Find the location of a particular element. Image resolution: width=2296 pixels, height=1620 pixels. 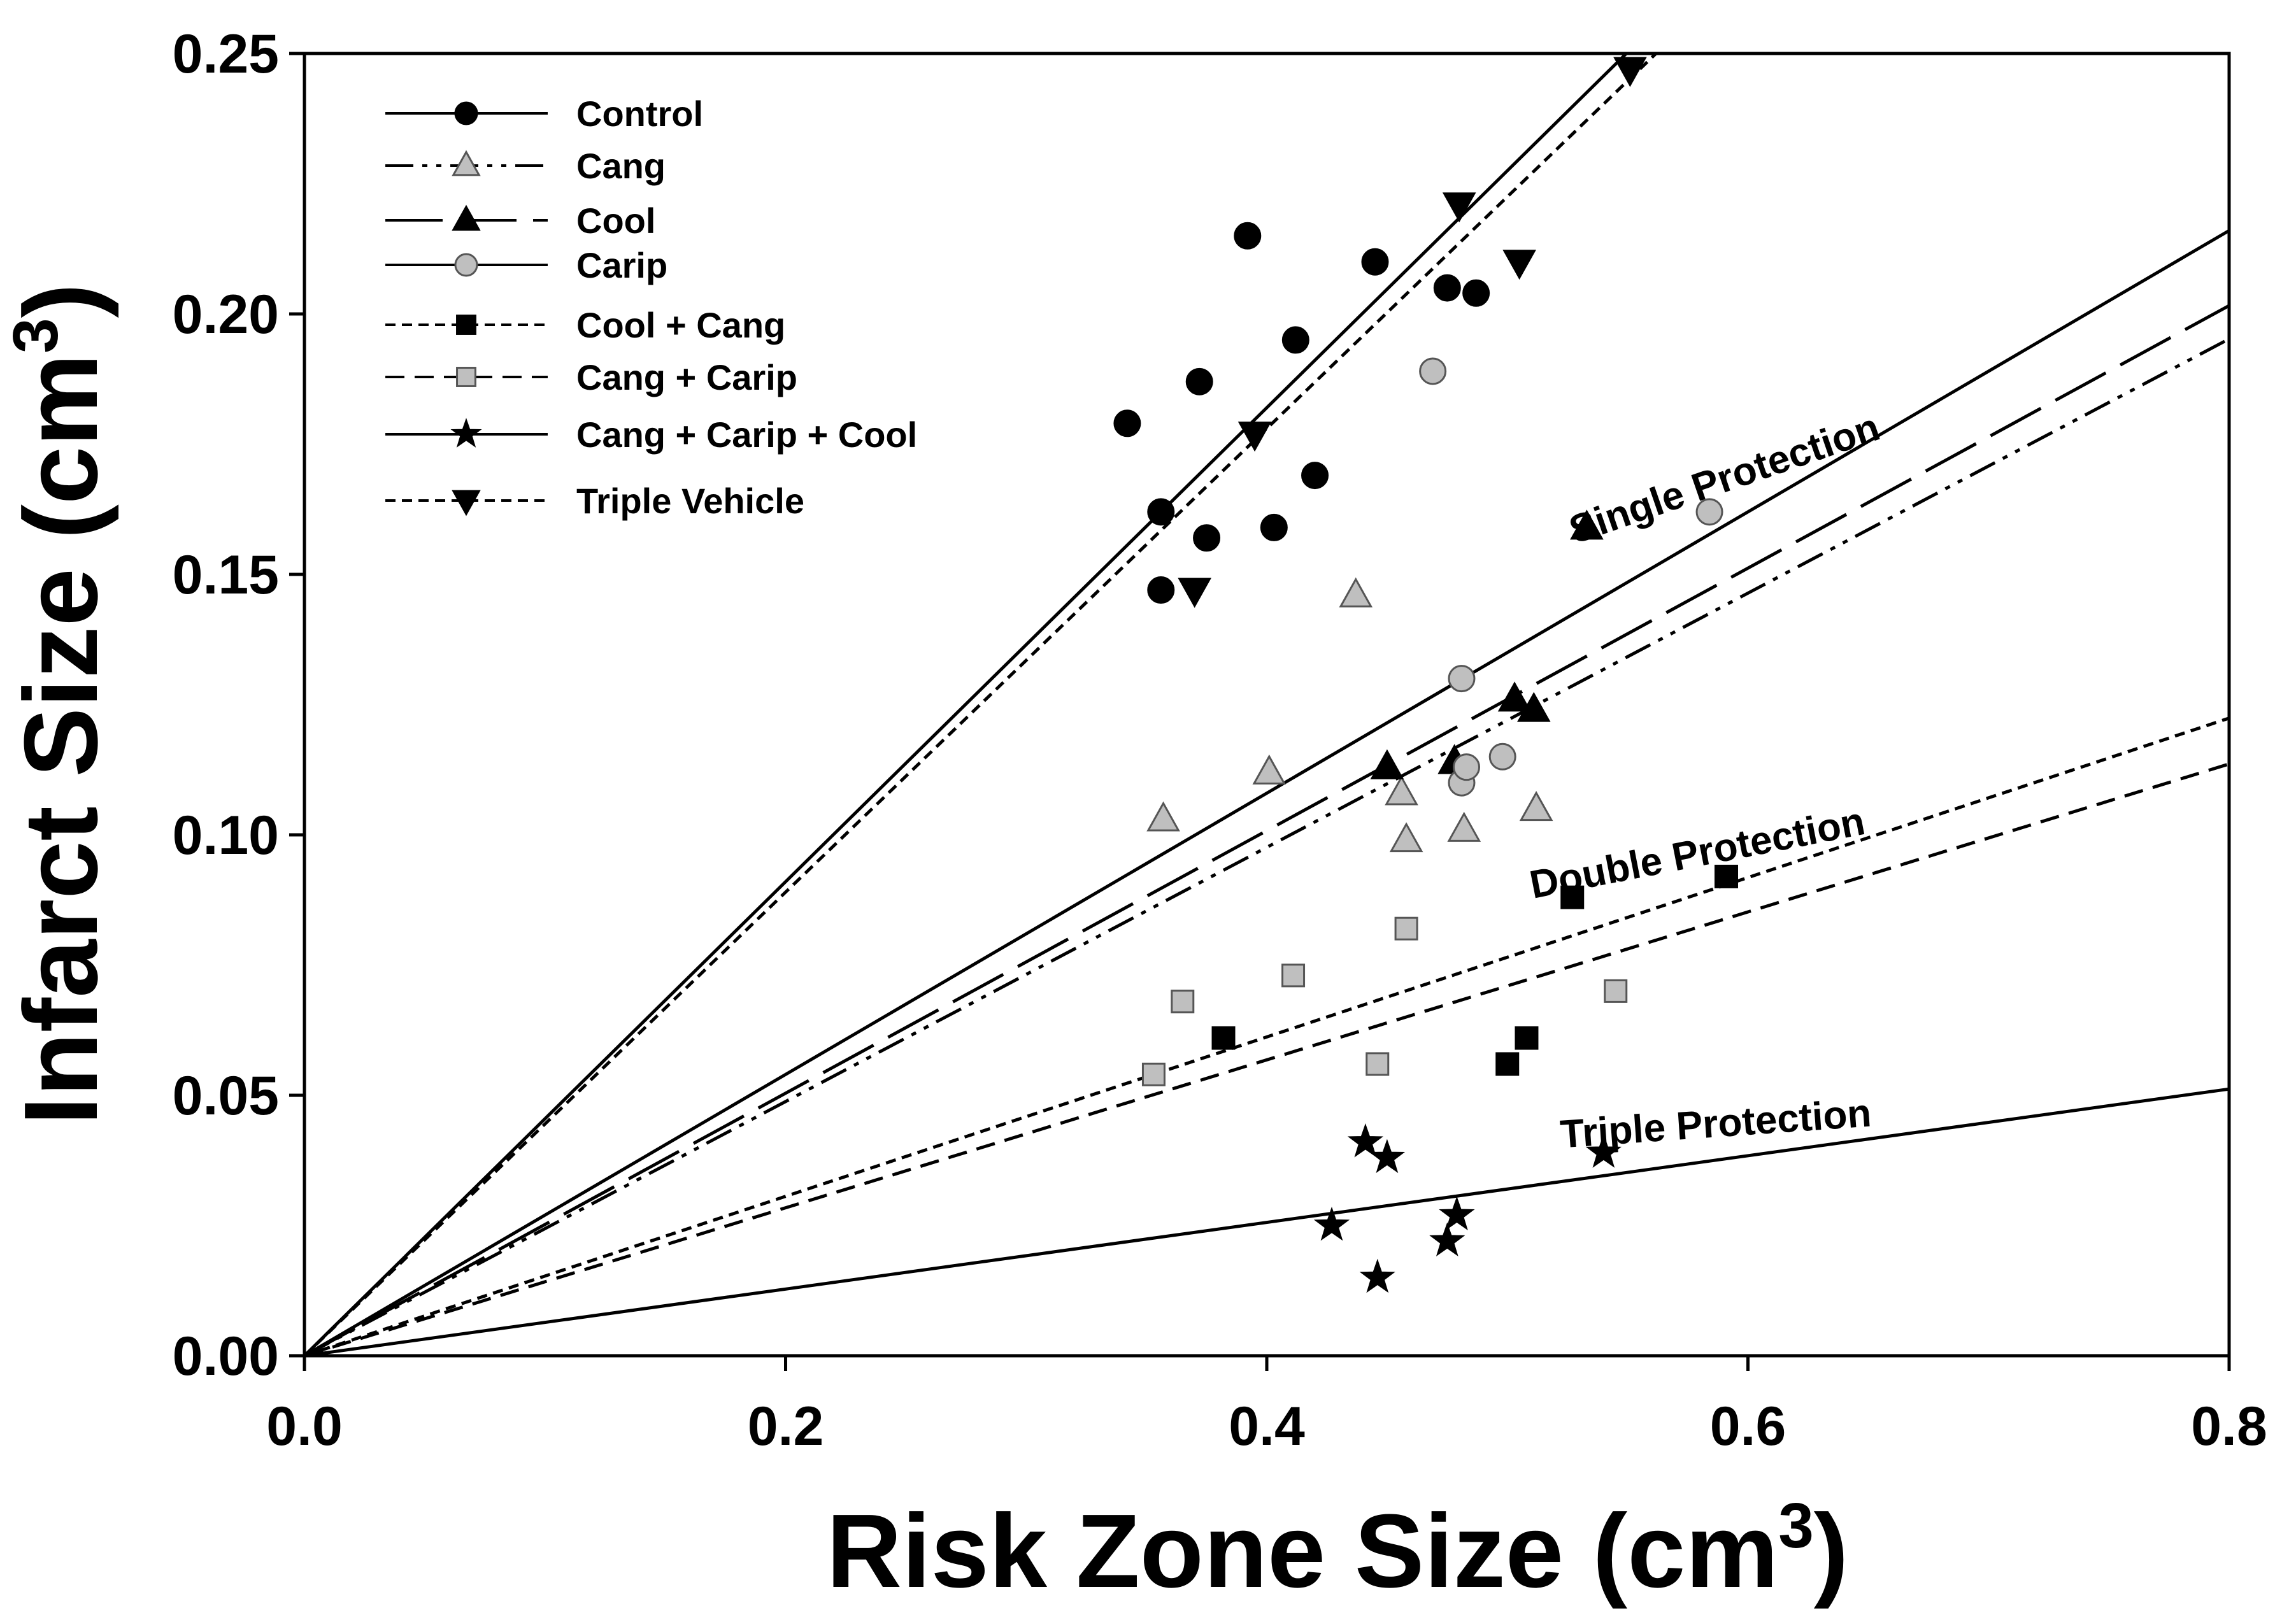

y-axis-title: Infarct Size (cm3) is located at coordinates (59, 704).